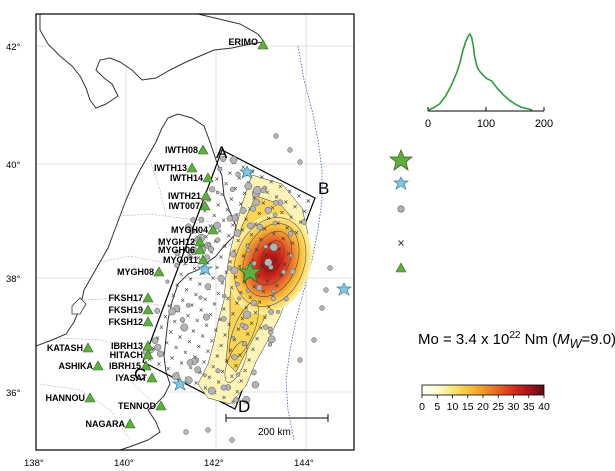 The height and width of the screenshot is (471, 615). I want to click on station-label: IWTH13, so click(170, 168).